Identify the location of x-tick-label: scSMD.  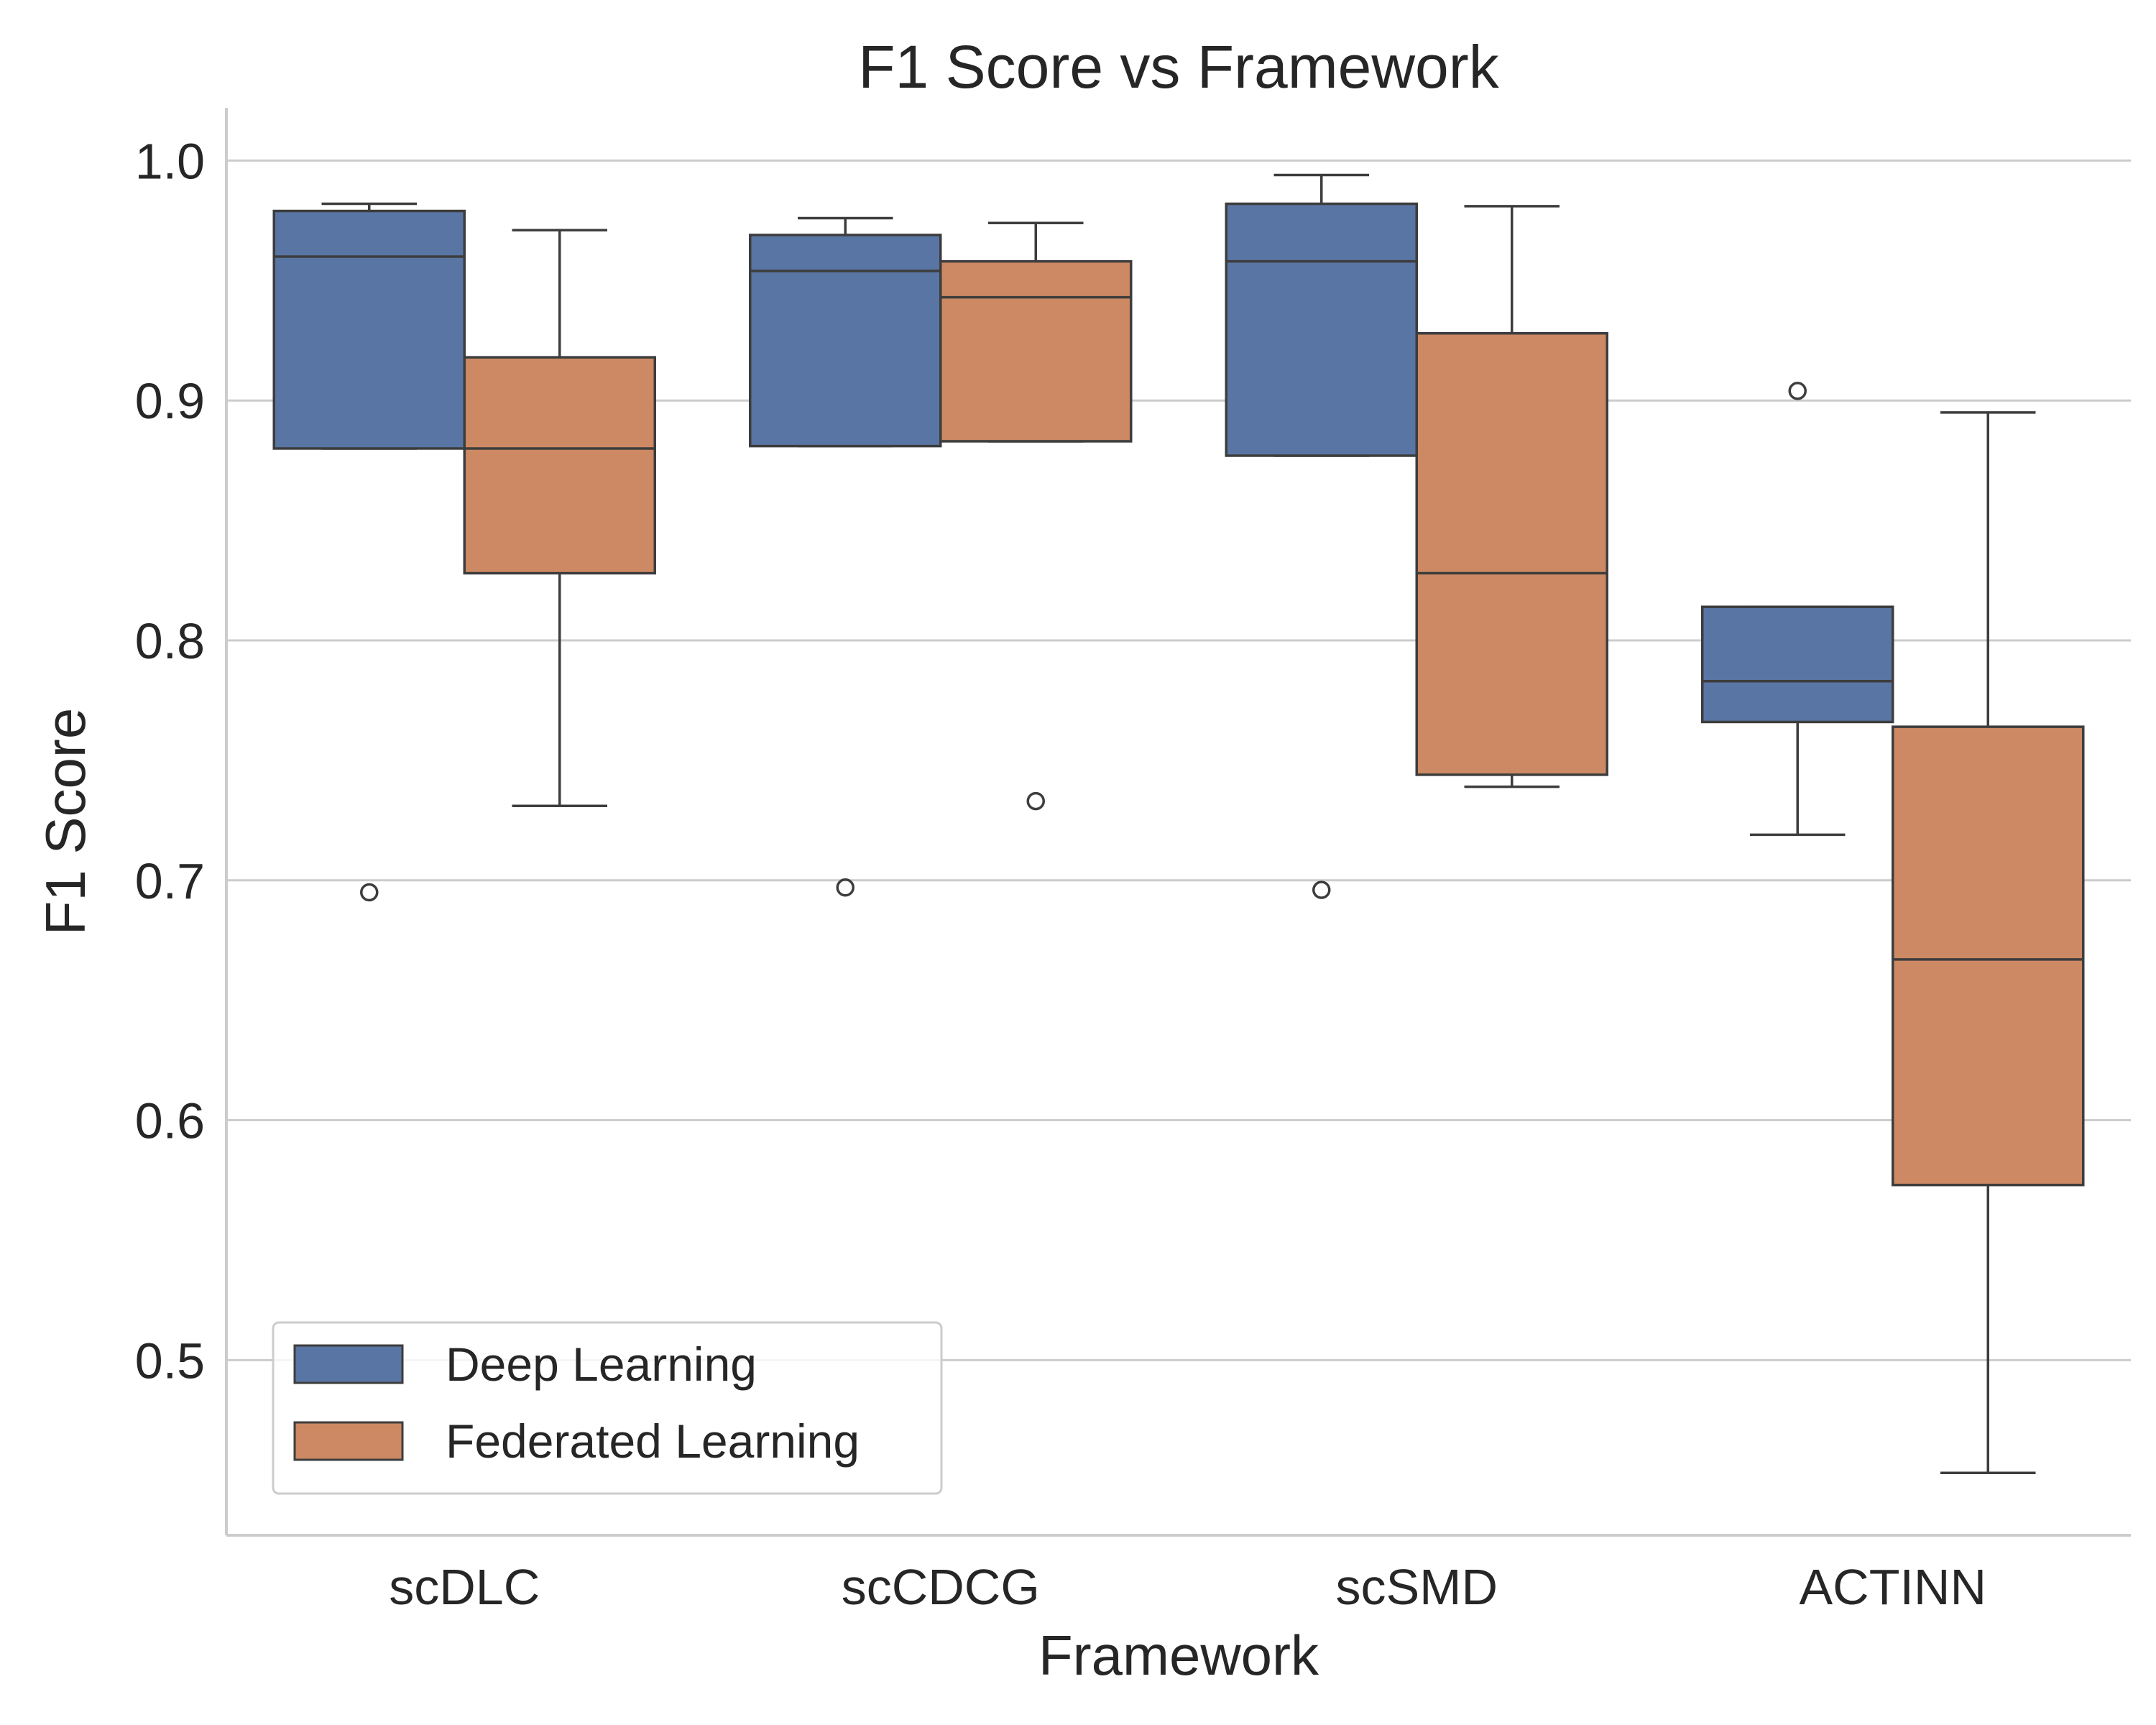
(1416, 1587).